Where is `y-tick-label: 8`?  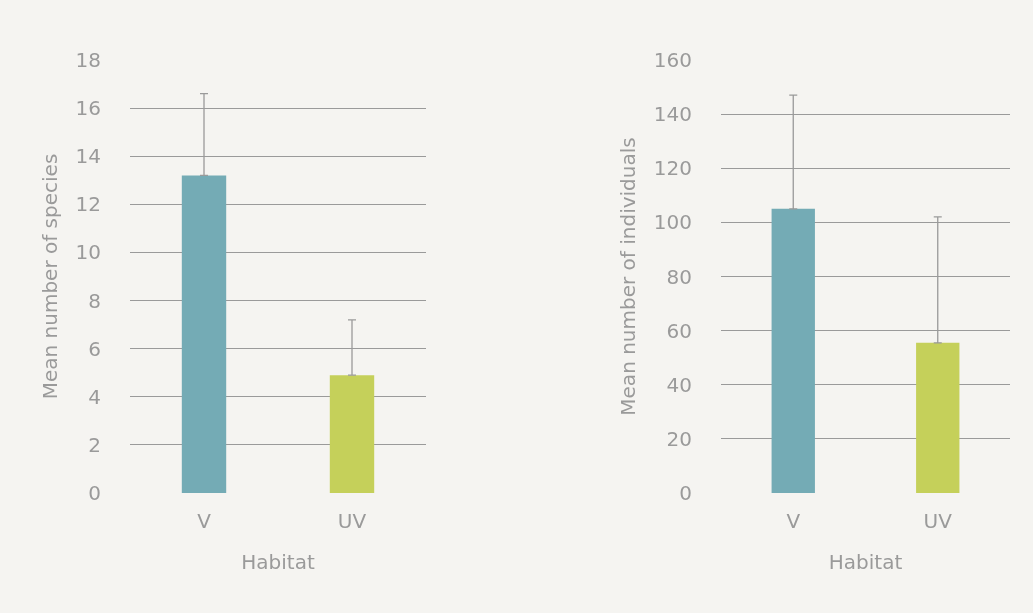 y-tick-label: 8 is located at coordinates (94, 300).